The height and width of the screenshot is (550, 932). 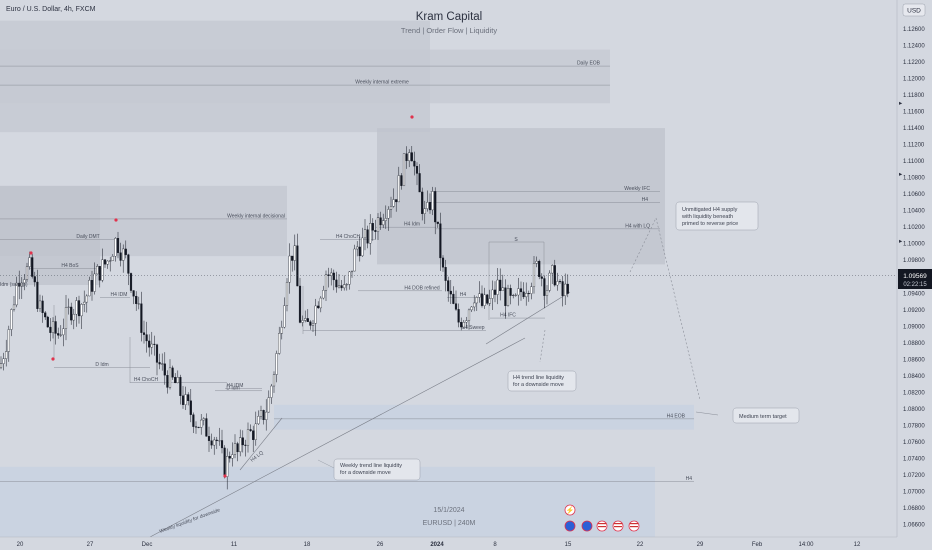 What do you see at coordinates (914, 509) in the screenshot?
I see `price-tick-label: 1.06800` at bounding box center [914, 509].